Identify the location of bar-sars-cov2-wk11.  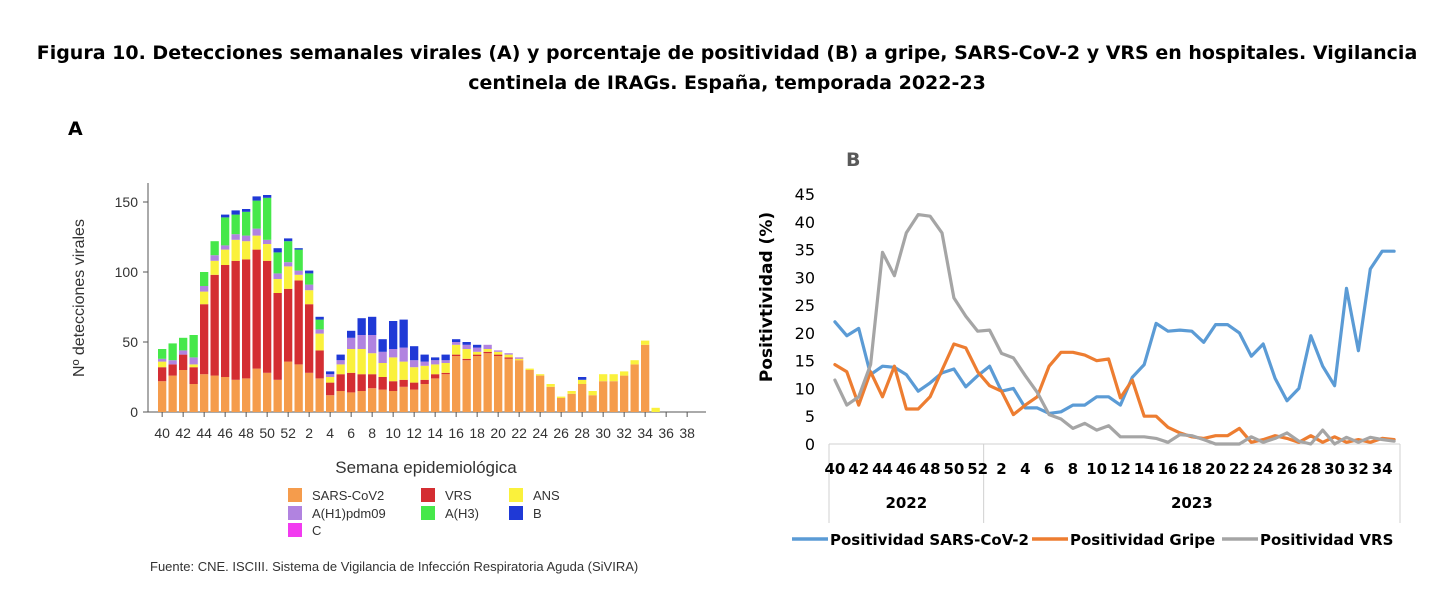
(403, 399).